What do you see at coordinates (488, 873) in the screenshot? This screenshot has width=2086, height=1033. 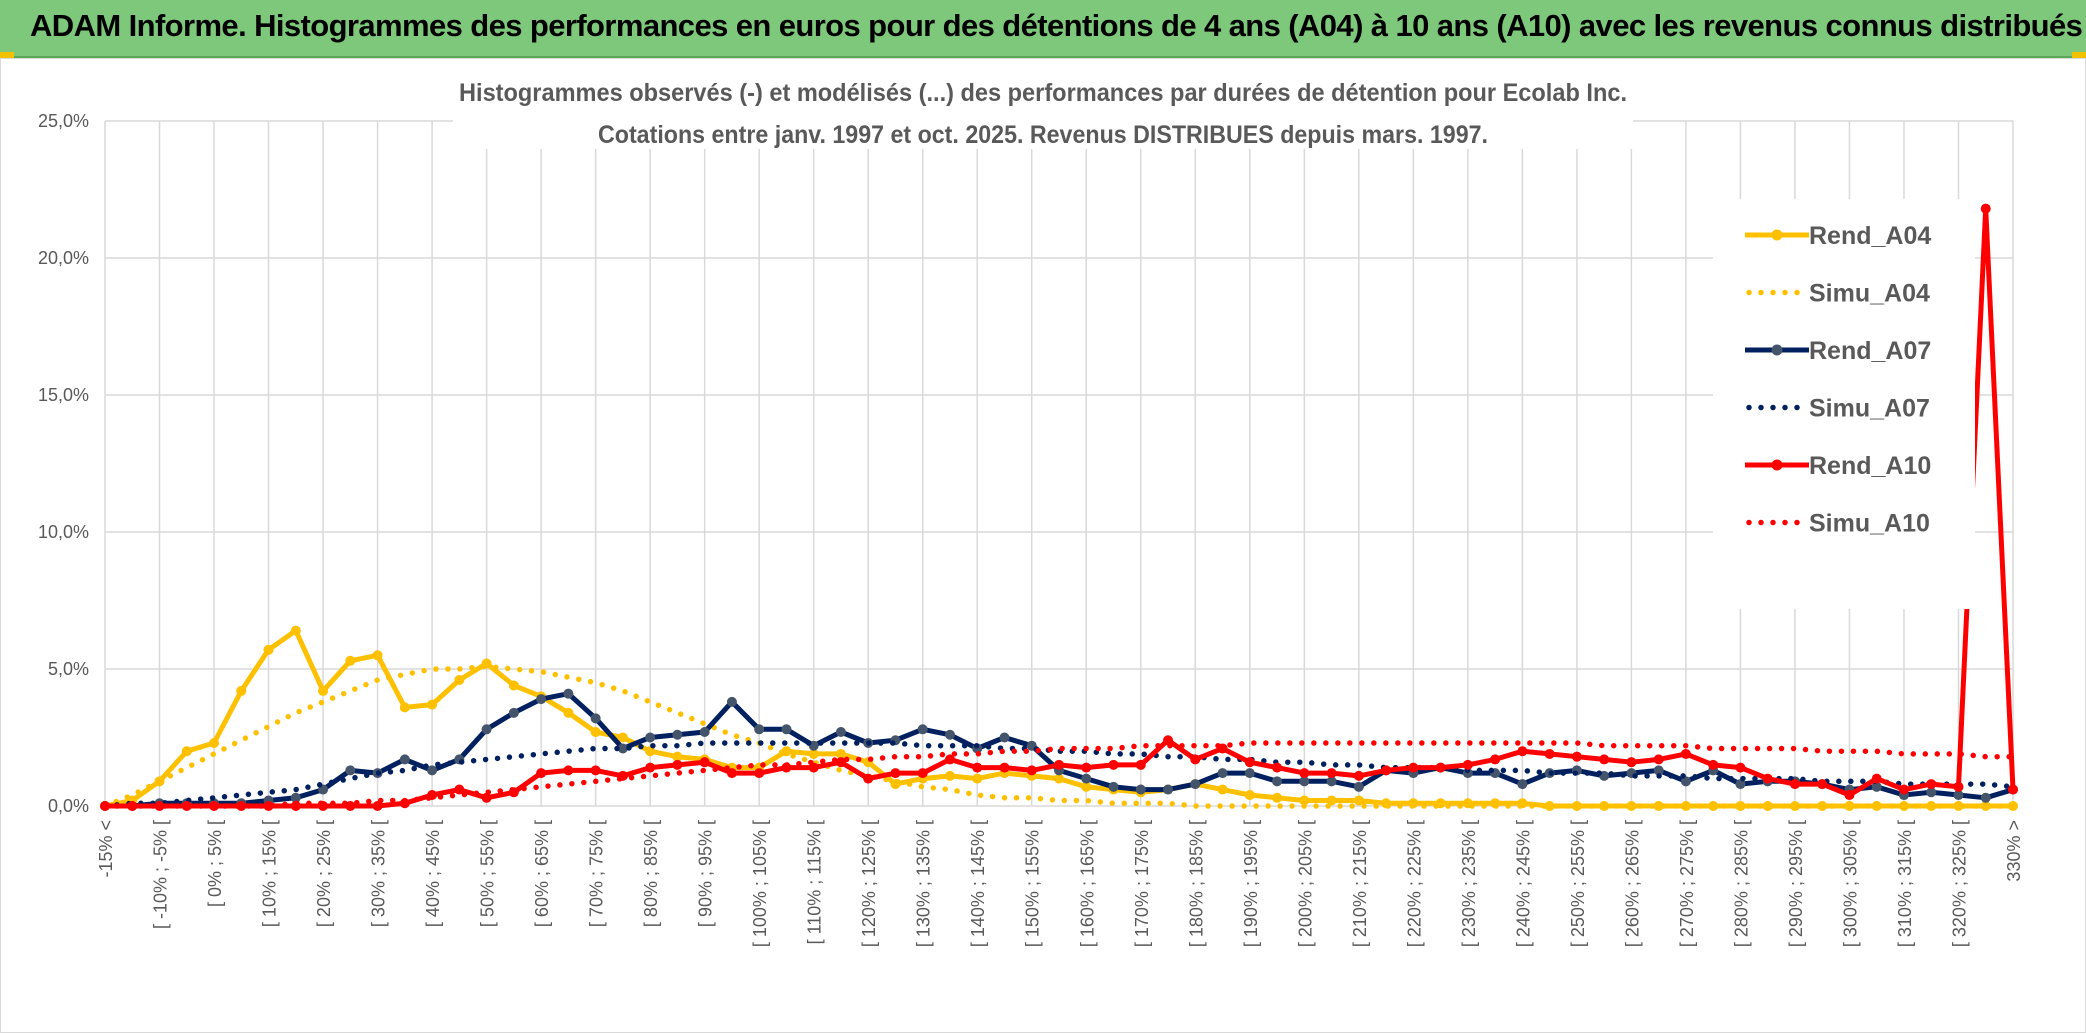 I see `x-tick-label: [ 50% ; 55% [` at bounding box center [488, 873].